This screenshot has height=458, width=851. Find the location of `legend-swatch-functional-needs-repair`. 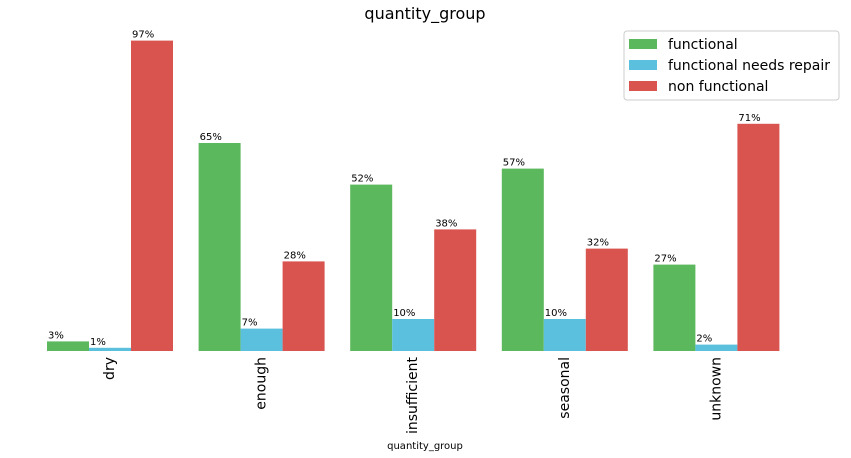

legend-swatch-functional-needs-repair is located at coordinates (643, 65).